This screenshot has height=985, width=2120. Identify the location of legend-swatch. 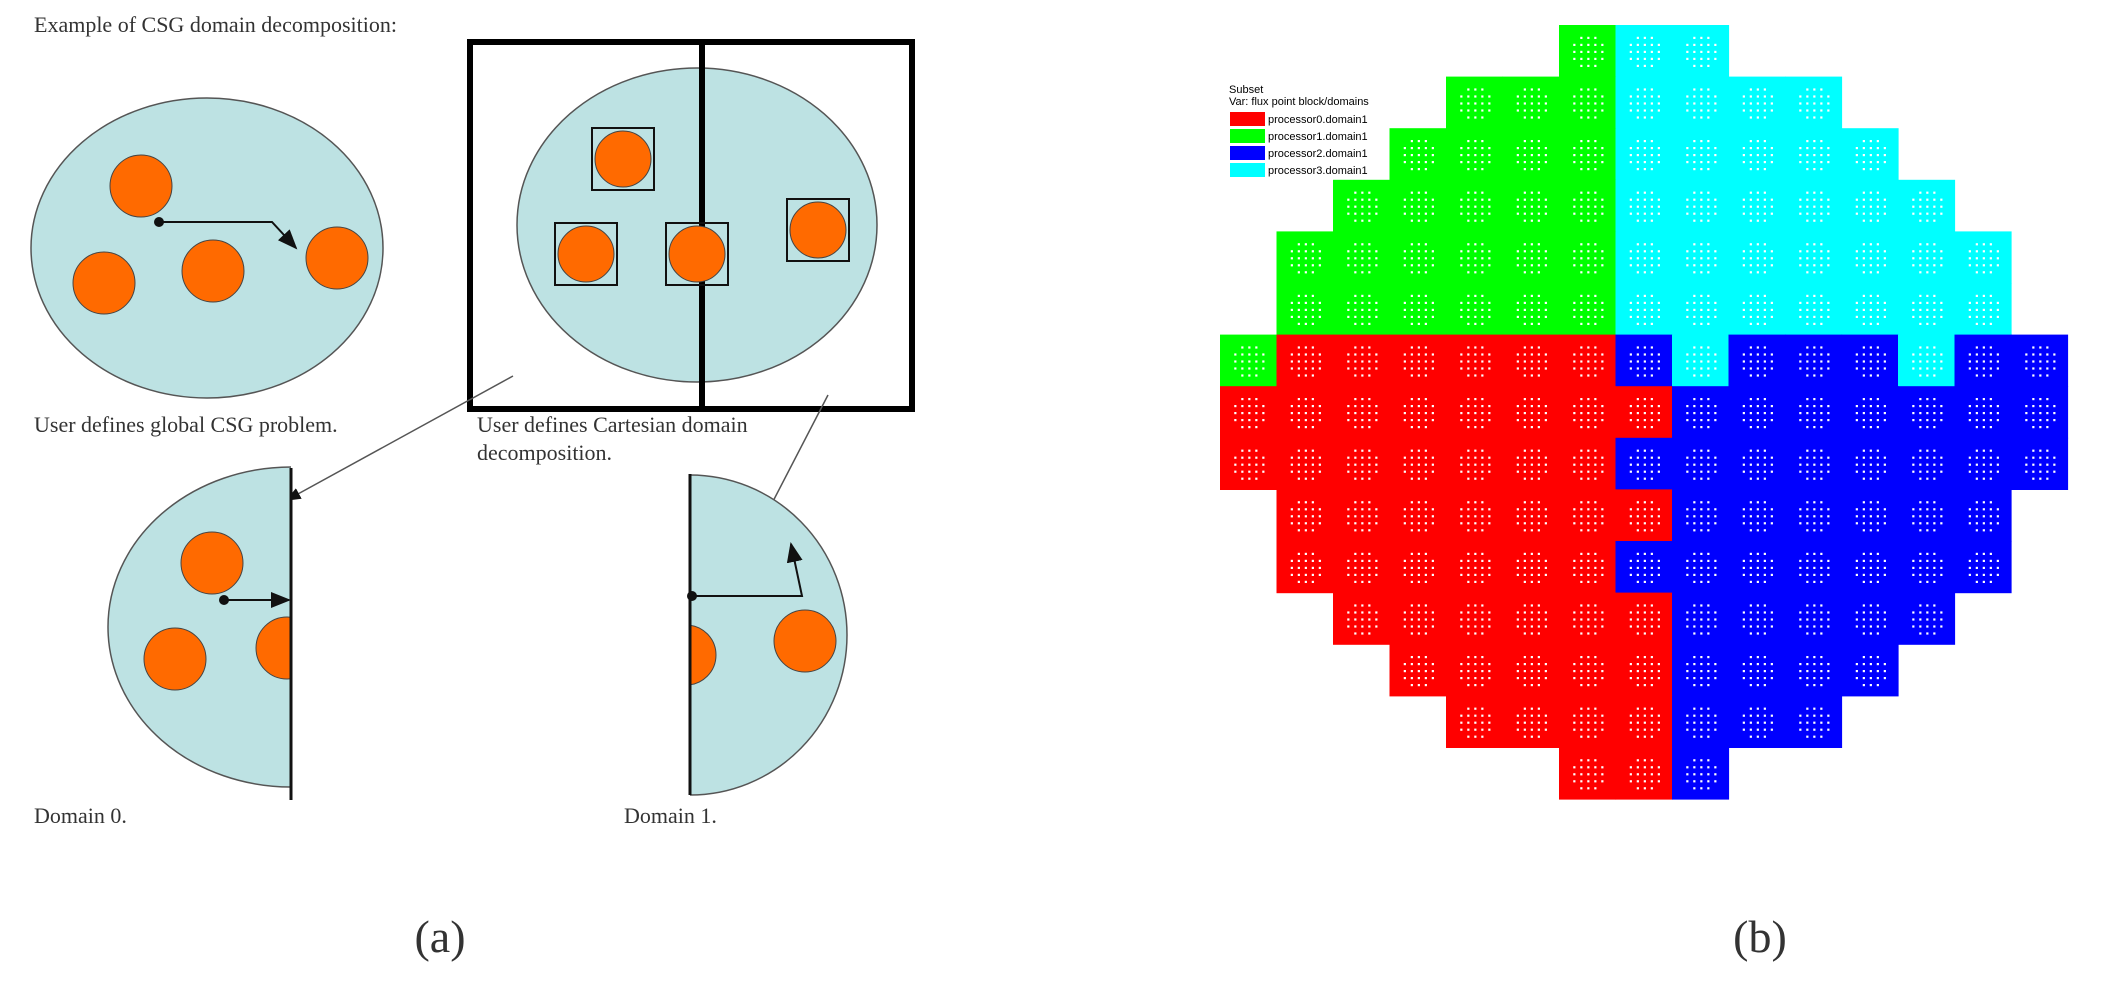
(1247, 170).